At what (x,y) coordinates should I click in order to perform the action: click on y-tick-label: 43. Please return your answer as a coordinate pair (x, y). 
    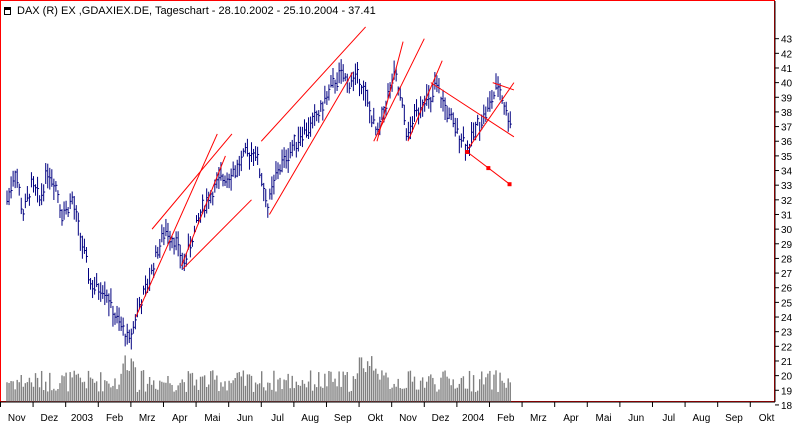
    Looking at the image, I should click on (787, 40).